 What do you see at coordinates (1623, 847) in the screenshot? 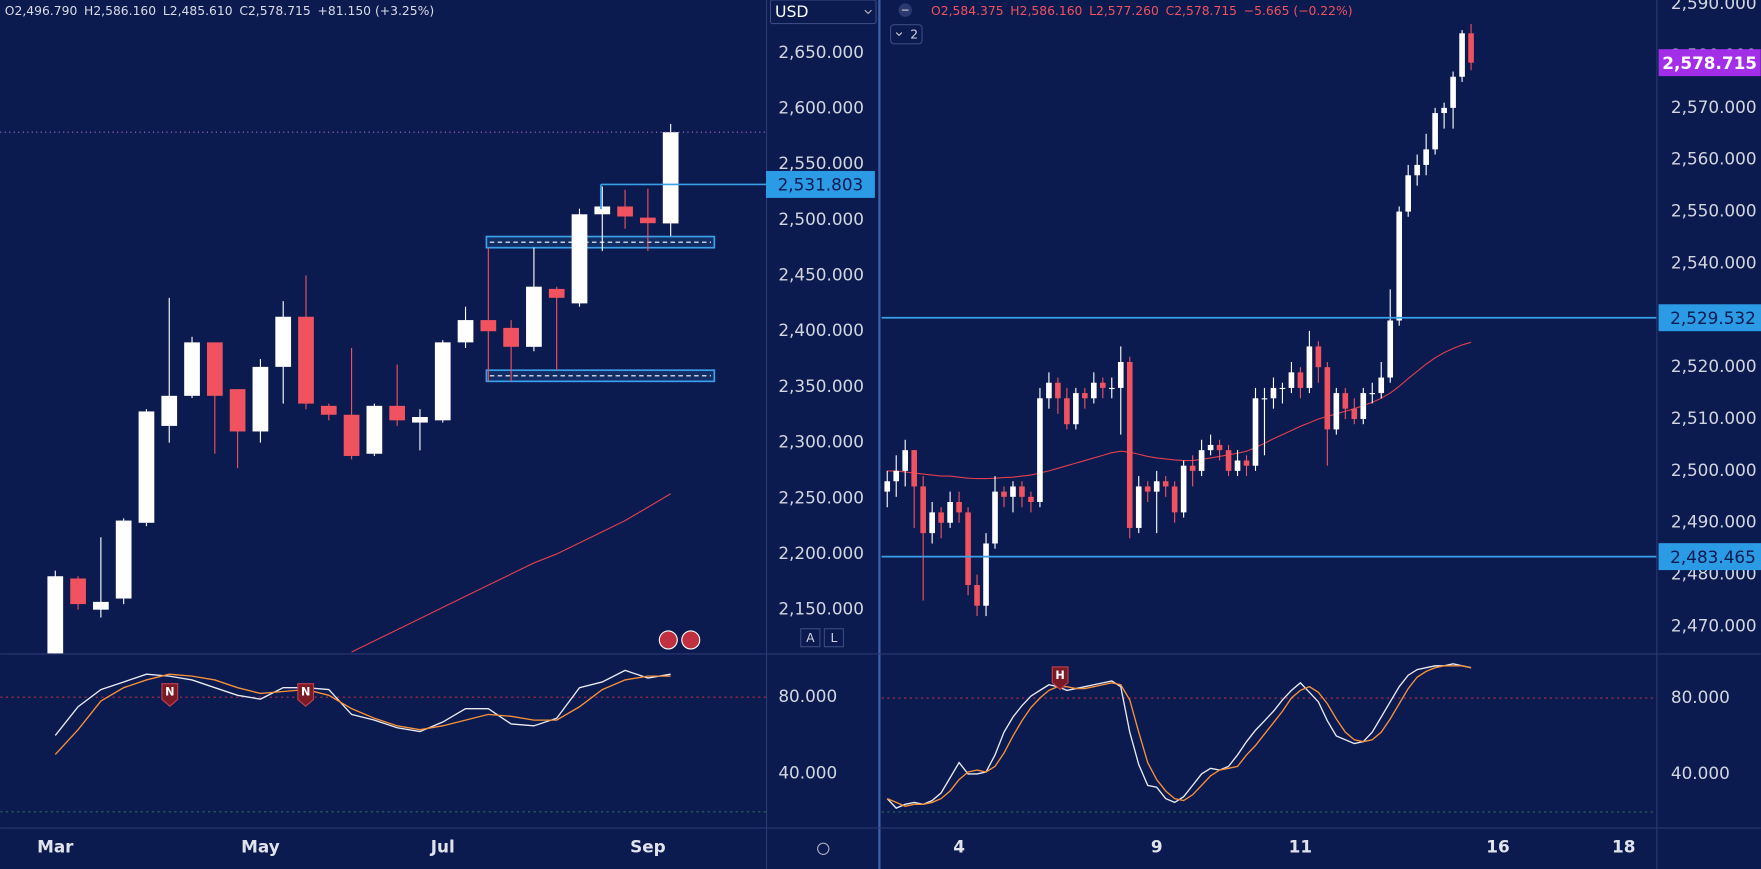
I see `x-tick-label: 18` at bounding box center [1623, 847].